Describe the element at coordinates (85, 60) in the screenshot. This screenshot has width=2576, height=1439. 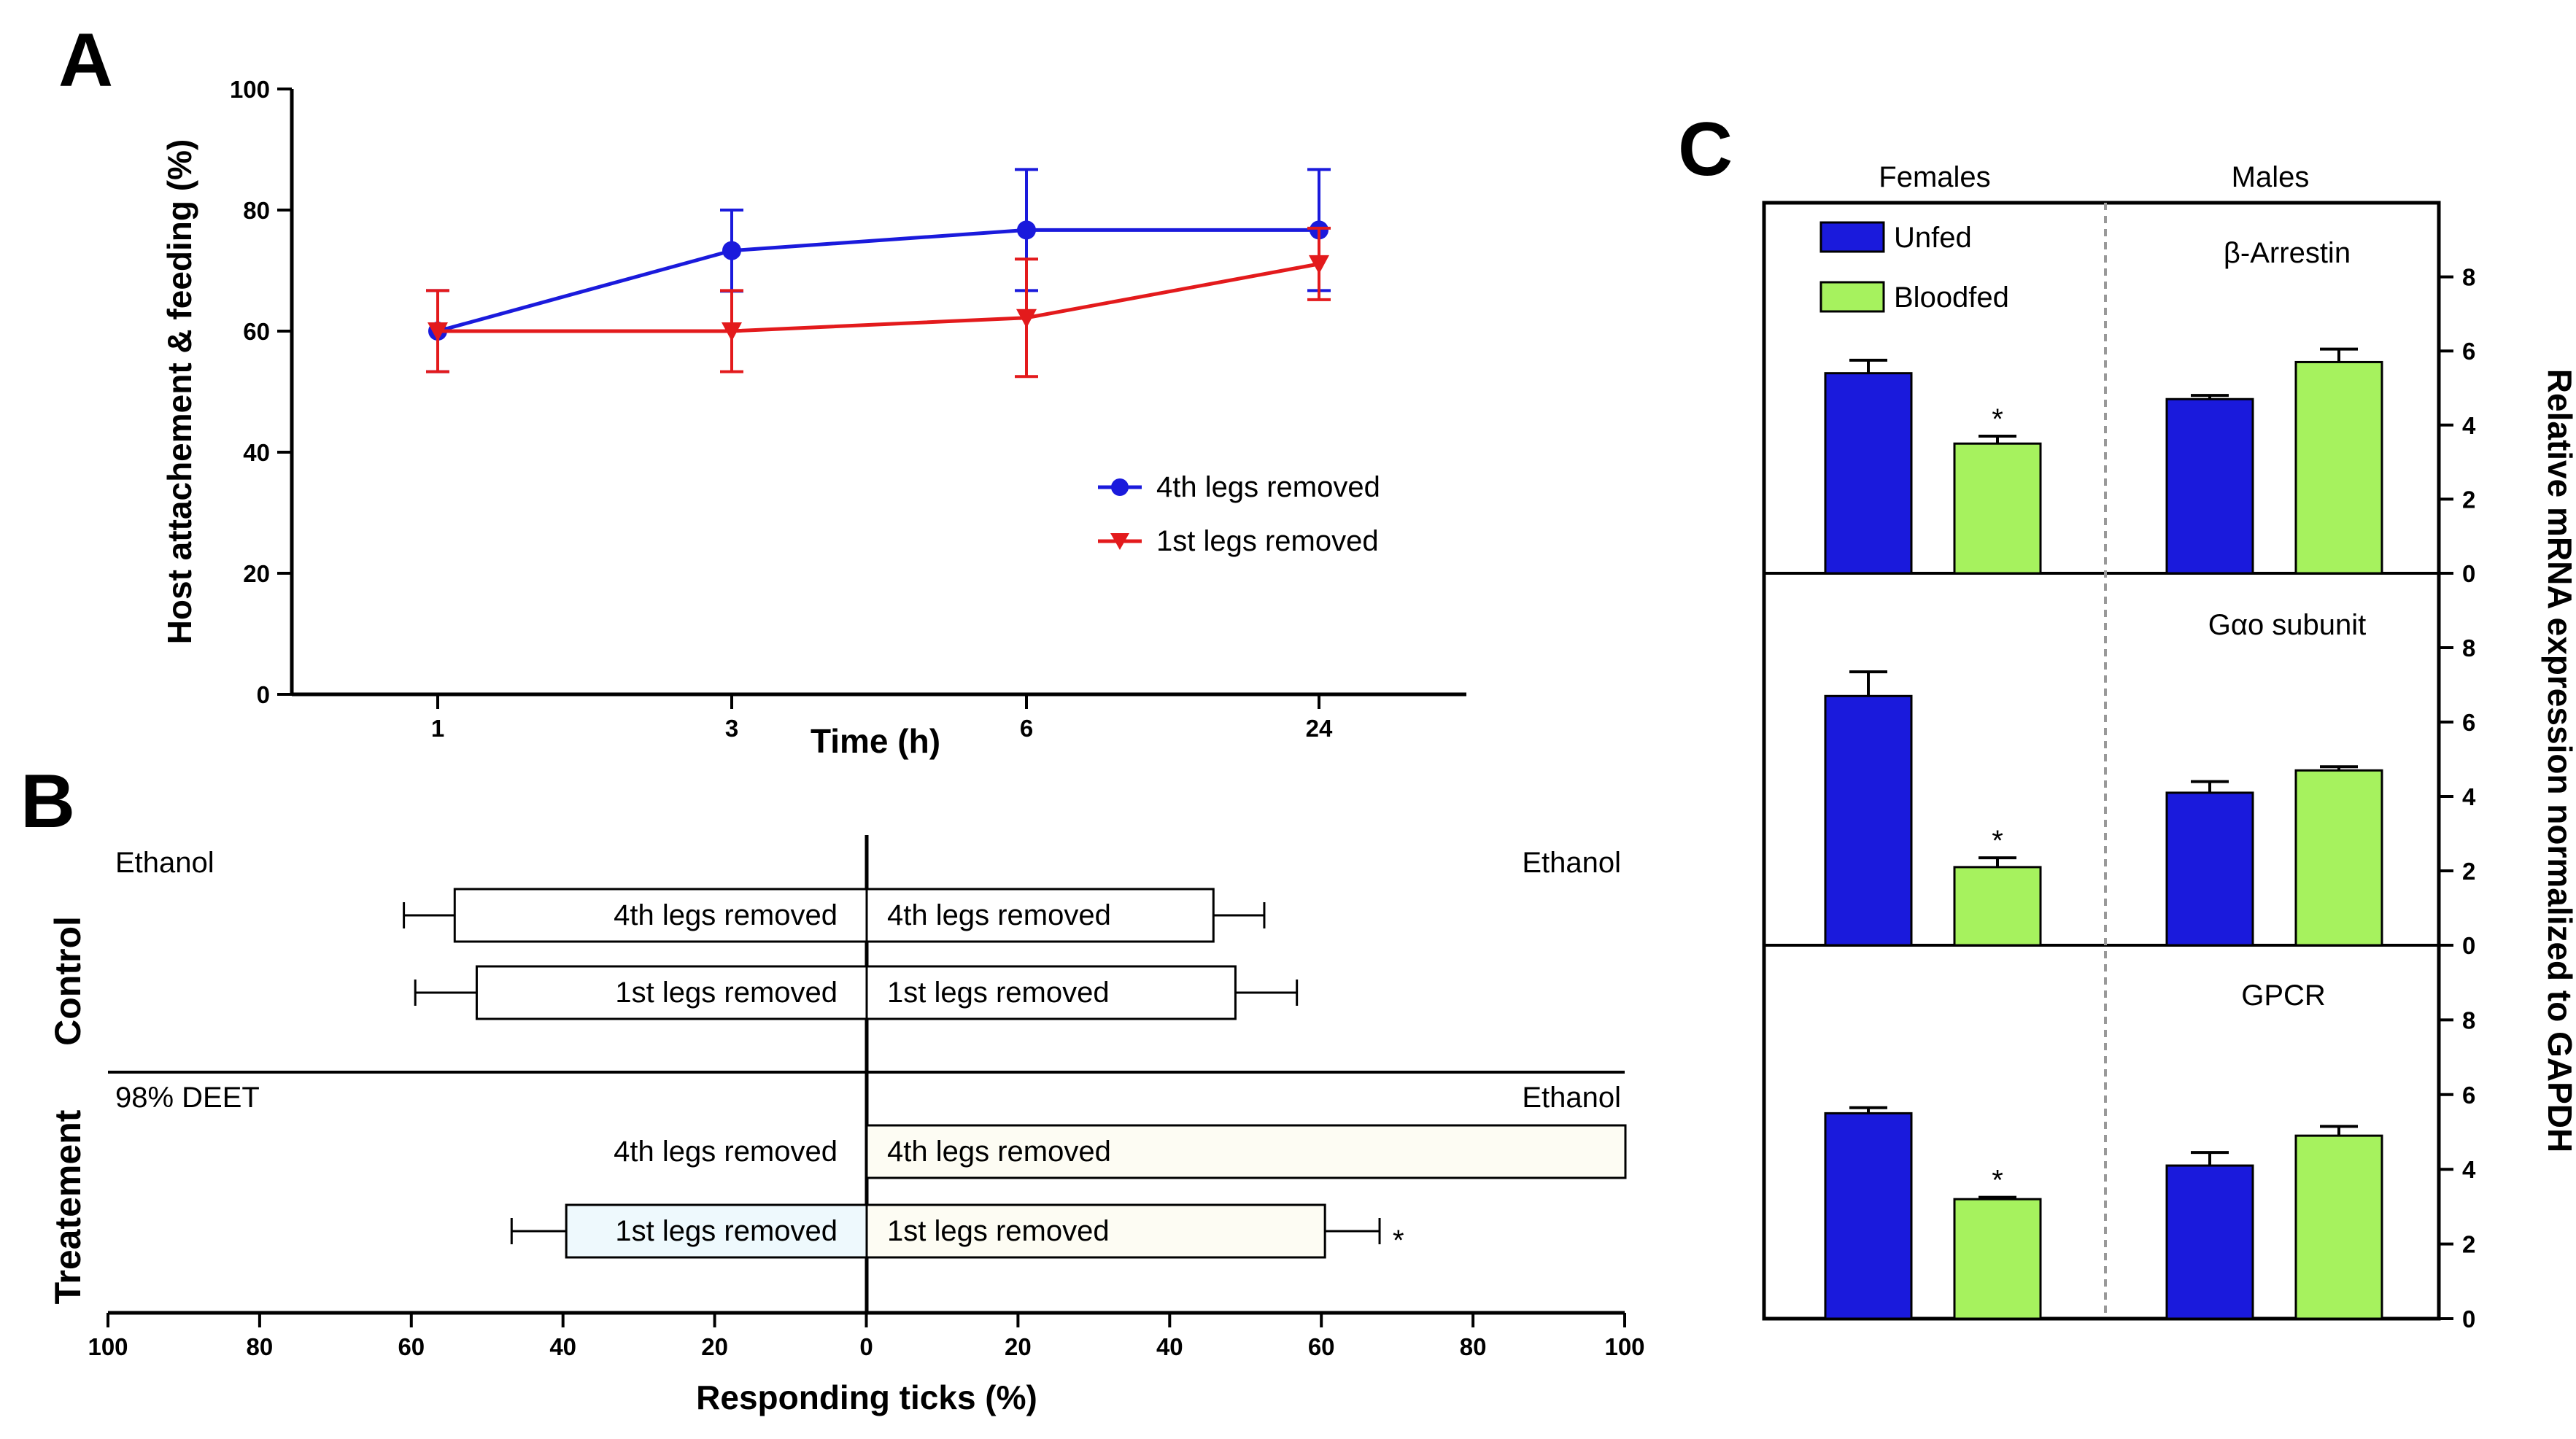
I see `panel-letter-a: A` at that location.